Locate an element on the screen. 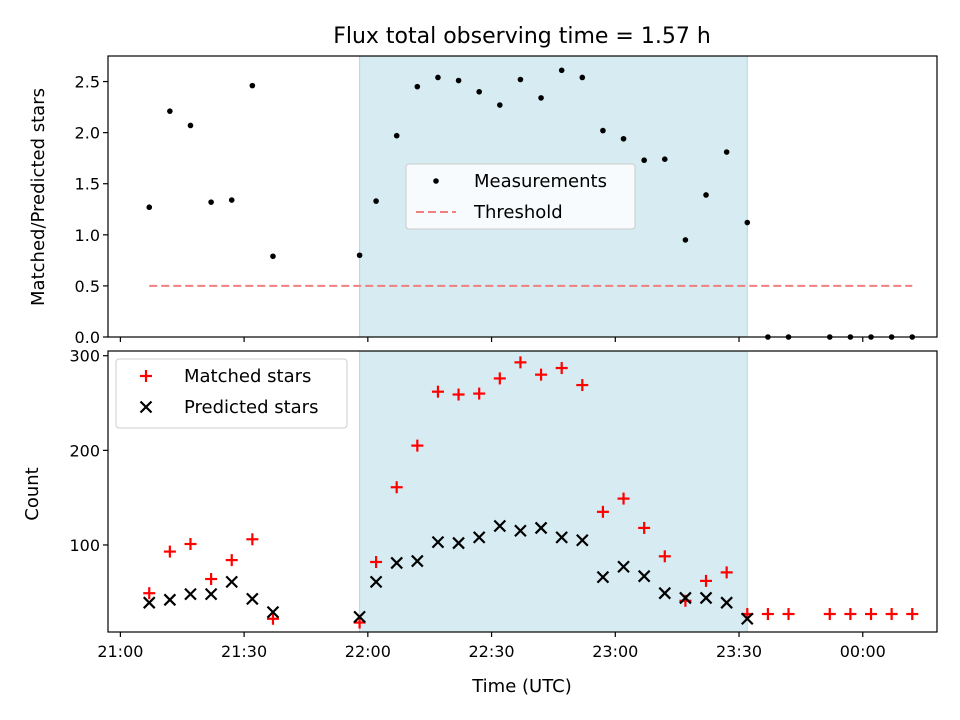  y-tick-label: 200 is located at coordinates (84, 450).